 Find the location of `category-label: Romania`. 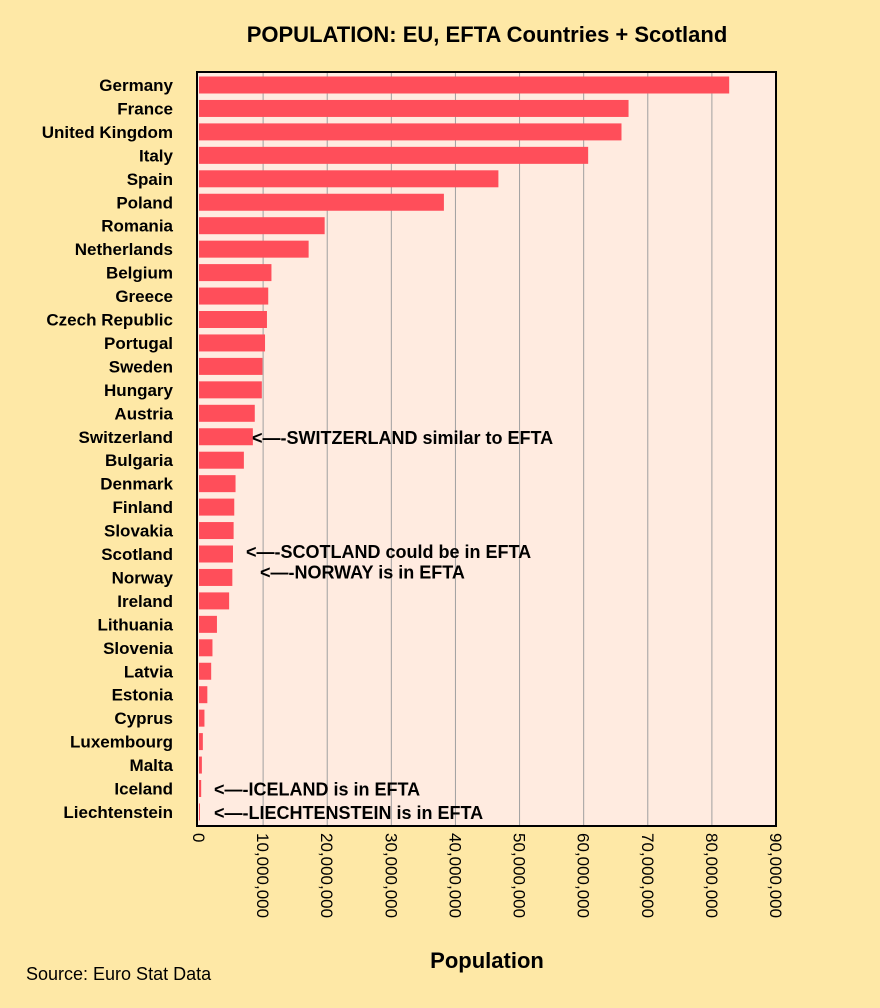

category-label: Romania is located at coordinates (137, 226).